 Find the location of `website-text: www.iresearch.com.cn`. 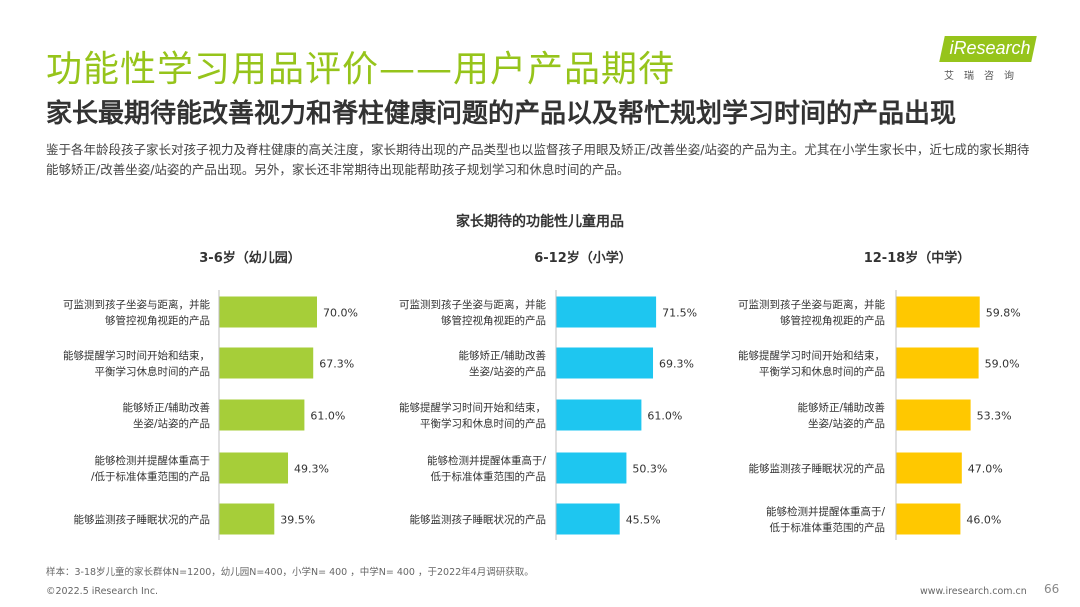

website-text: www.iresearch.com.cn is located at coordinates (973, 591).